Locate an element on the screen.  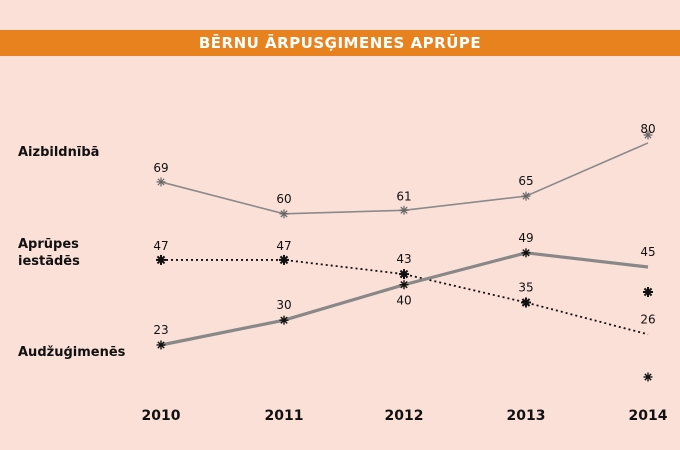
data-label-aprupes-iestades-2012: 43 is located at coordinates (403, 259).